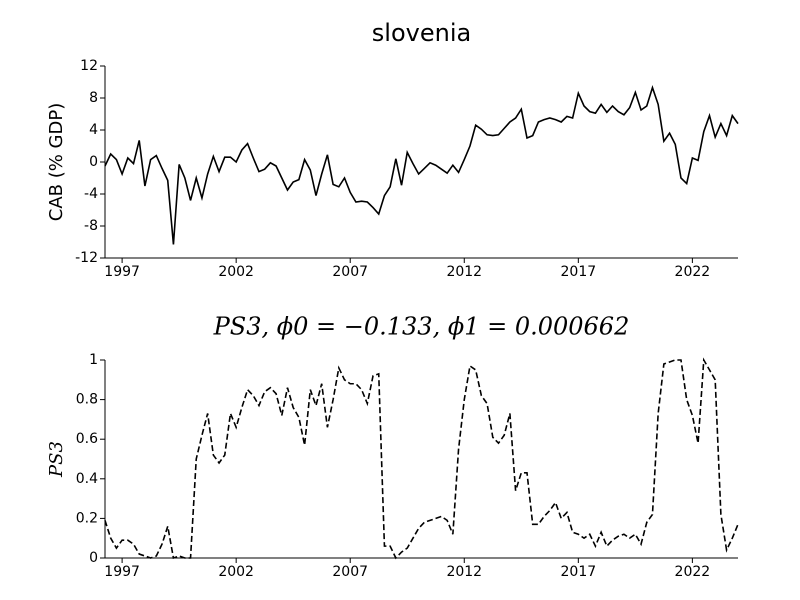  Describe the element at coordinates (93, 130) in the screenshot. I see `y-tick-label: 4` at that location.